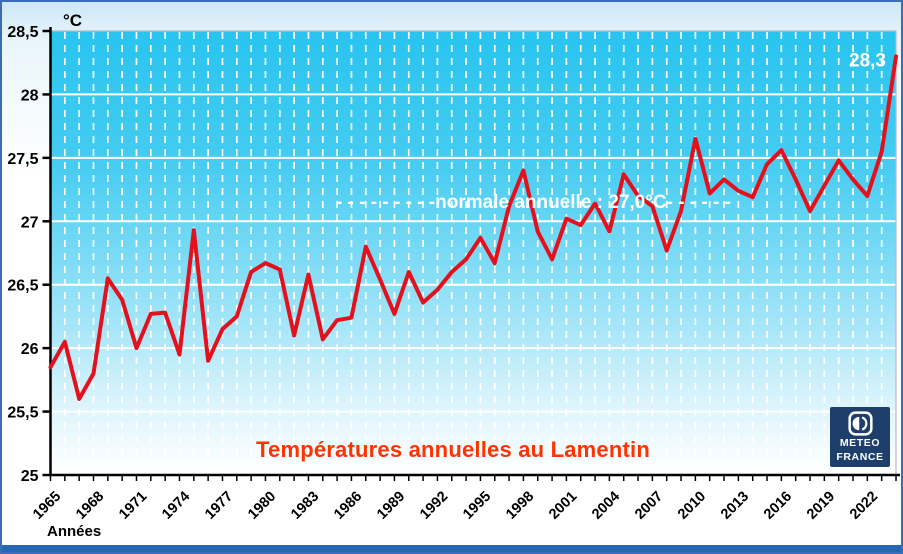  I want to click on y-tick-label: 27, so click(30, 222).